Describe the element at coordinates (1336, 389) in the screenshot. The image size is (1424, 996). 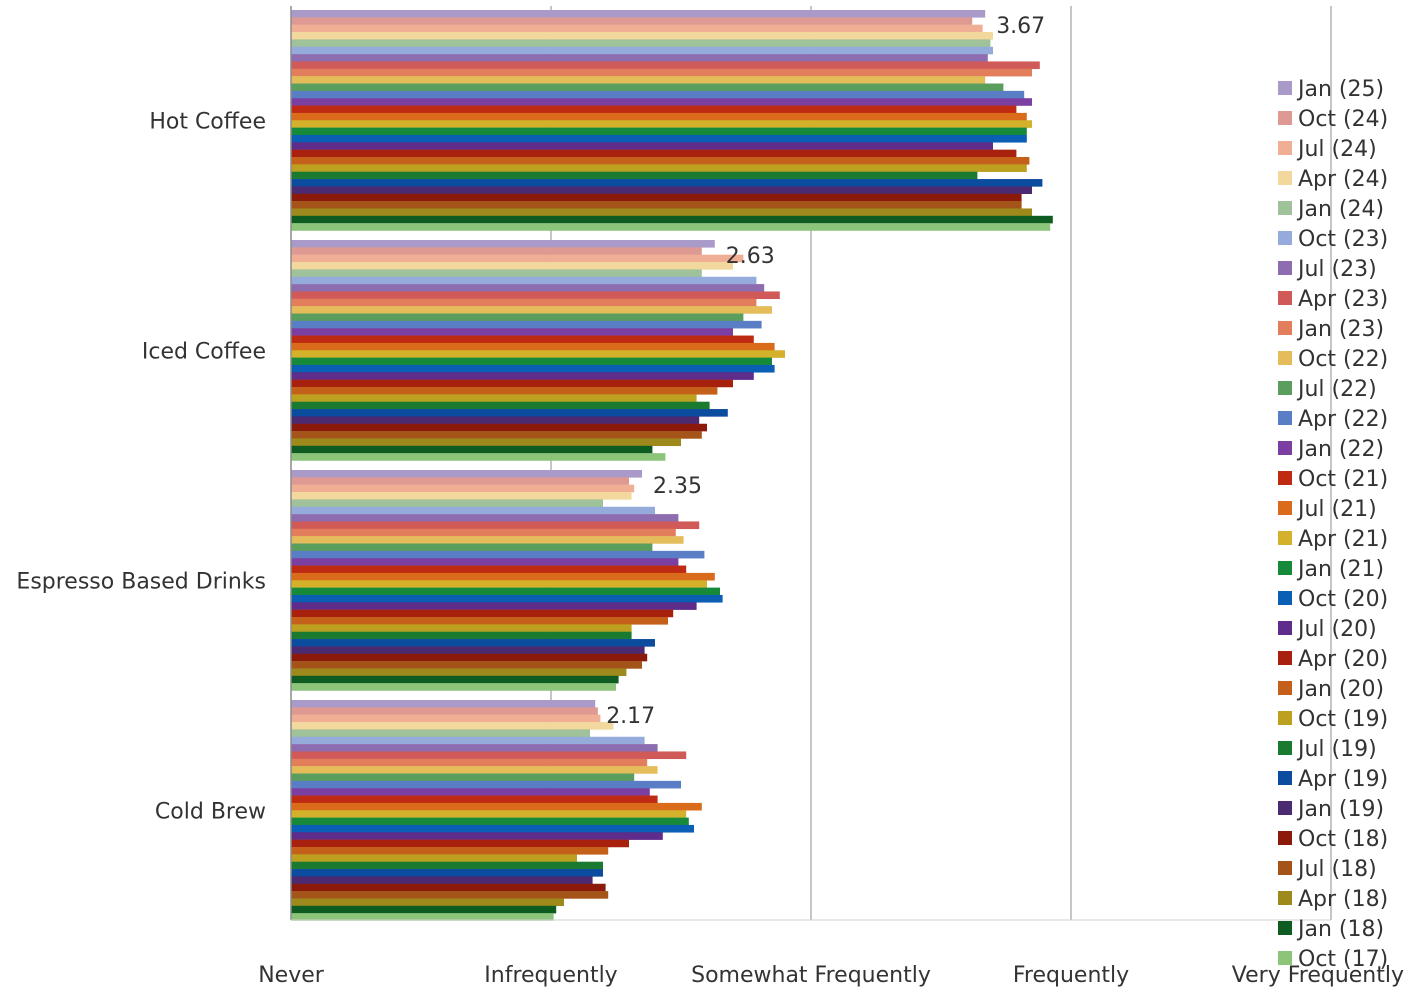
I see `legend-label: Jul (22)` at that location.